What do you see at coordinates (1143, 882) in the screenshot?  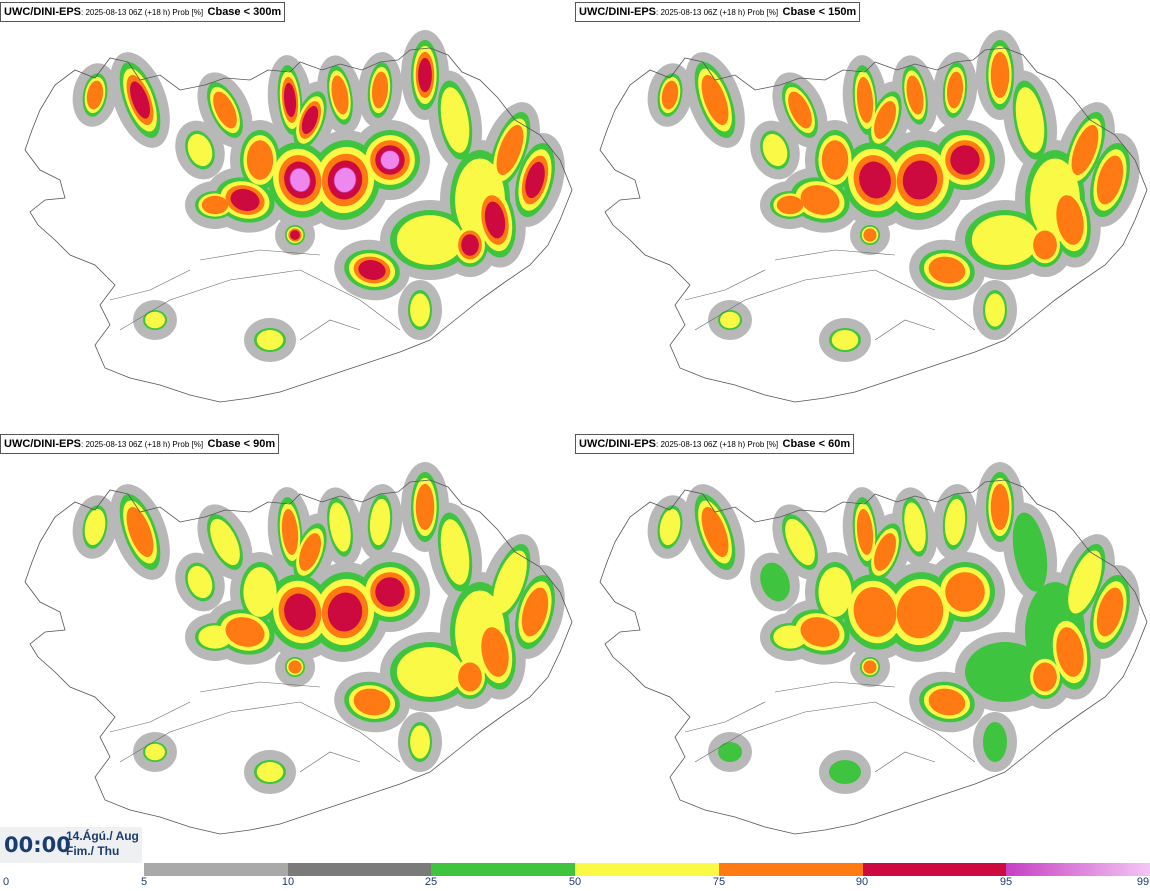 I see `colorbar-tick: 99` at bounding box center [1143, 882].